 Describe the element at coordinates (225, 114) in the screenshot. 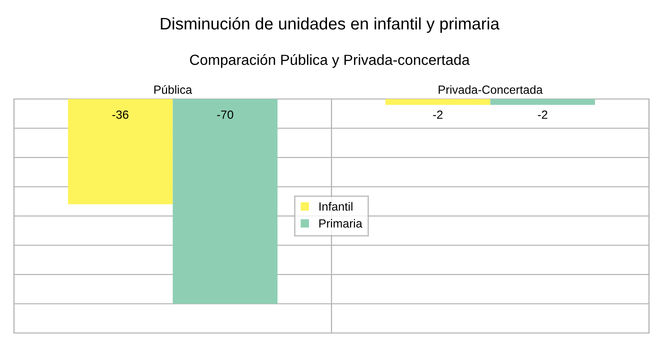

I see `data-label: -70` at that location.